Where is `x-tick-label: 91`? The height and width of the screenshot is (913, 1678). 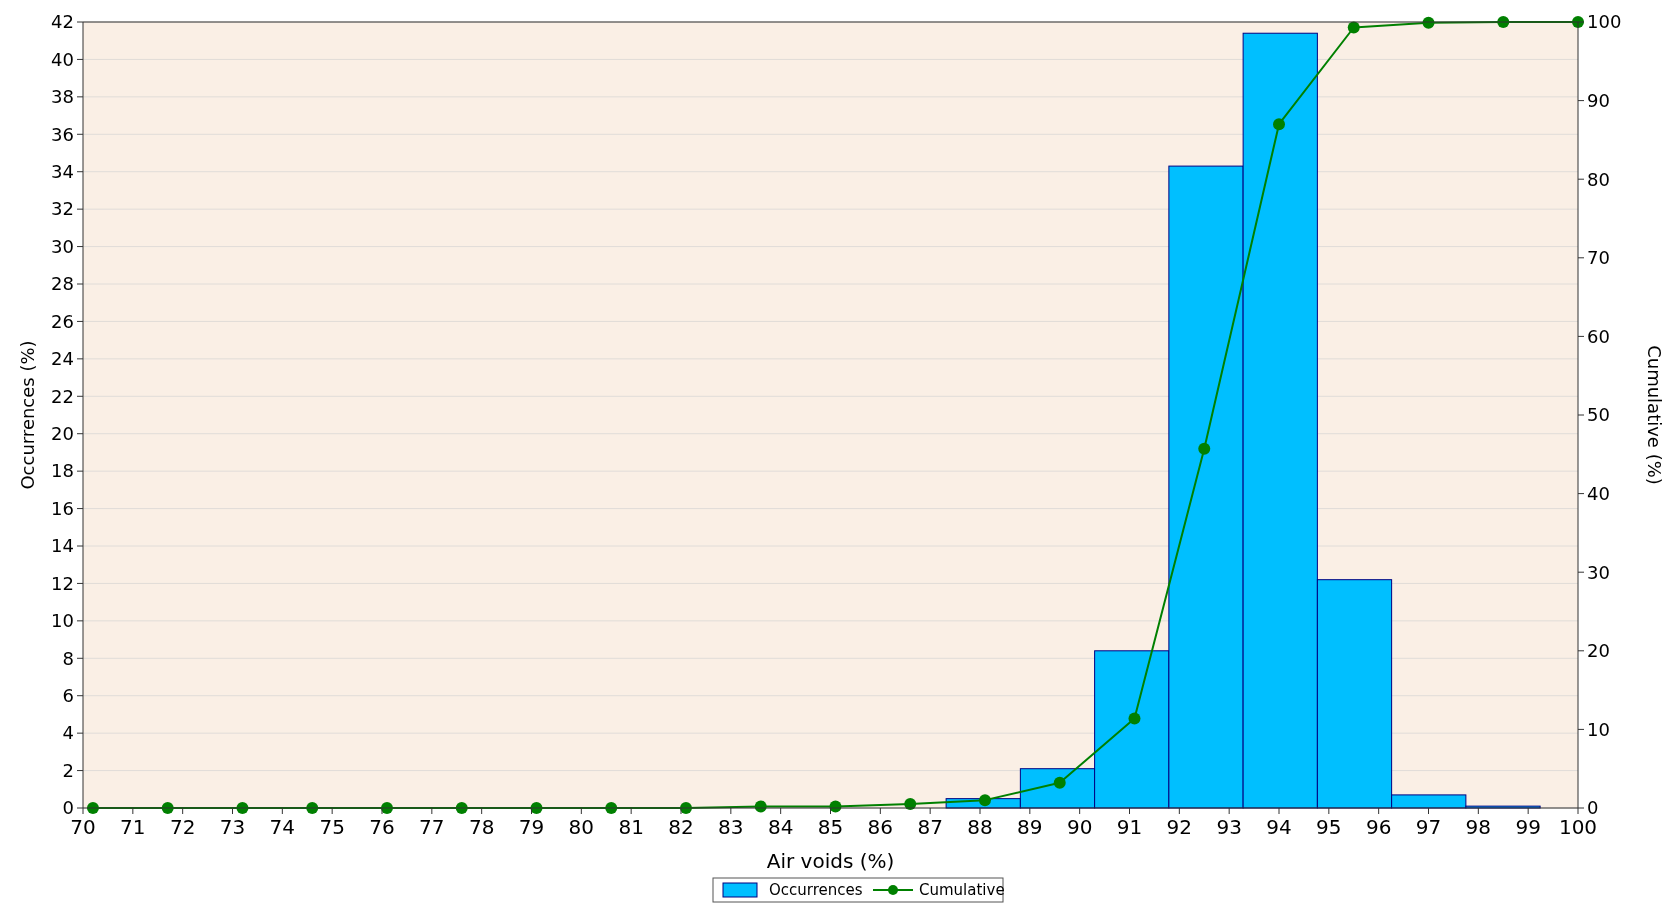 x-tick-label: 91 is located at coordinates (1129, 827).